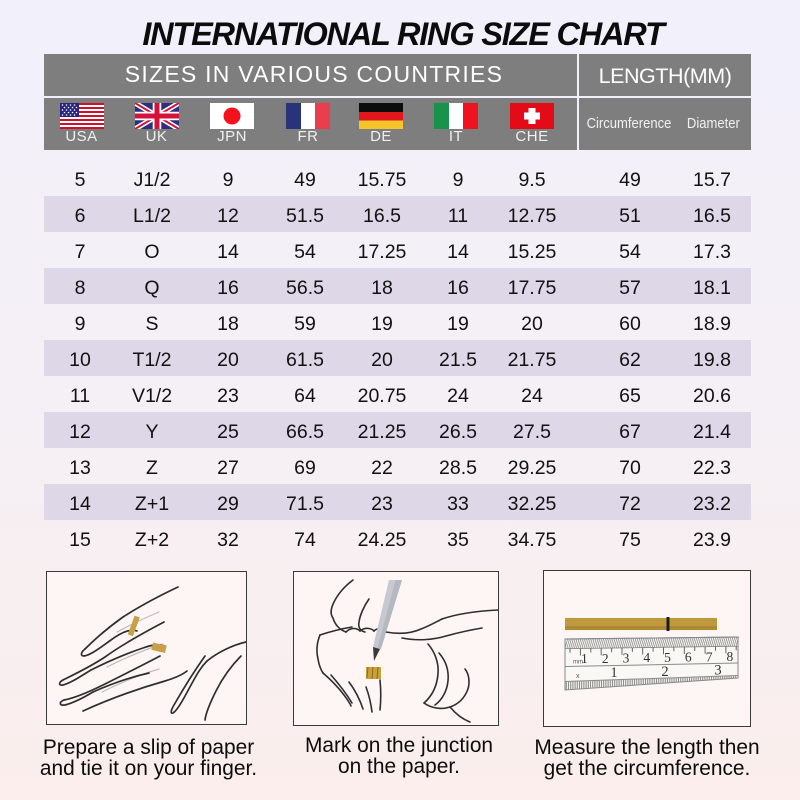 The width and height of the screenshot is (800, 800). I want to click on svg-text: 7, so click(709, 656).